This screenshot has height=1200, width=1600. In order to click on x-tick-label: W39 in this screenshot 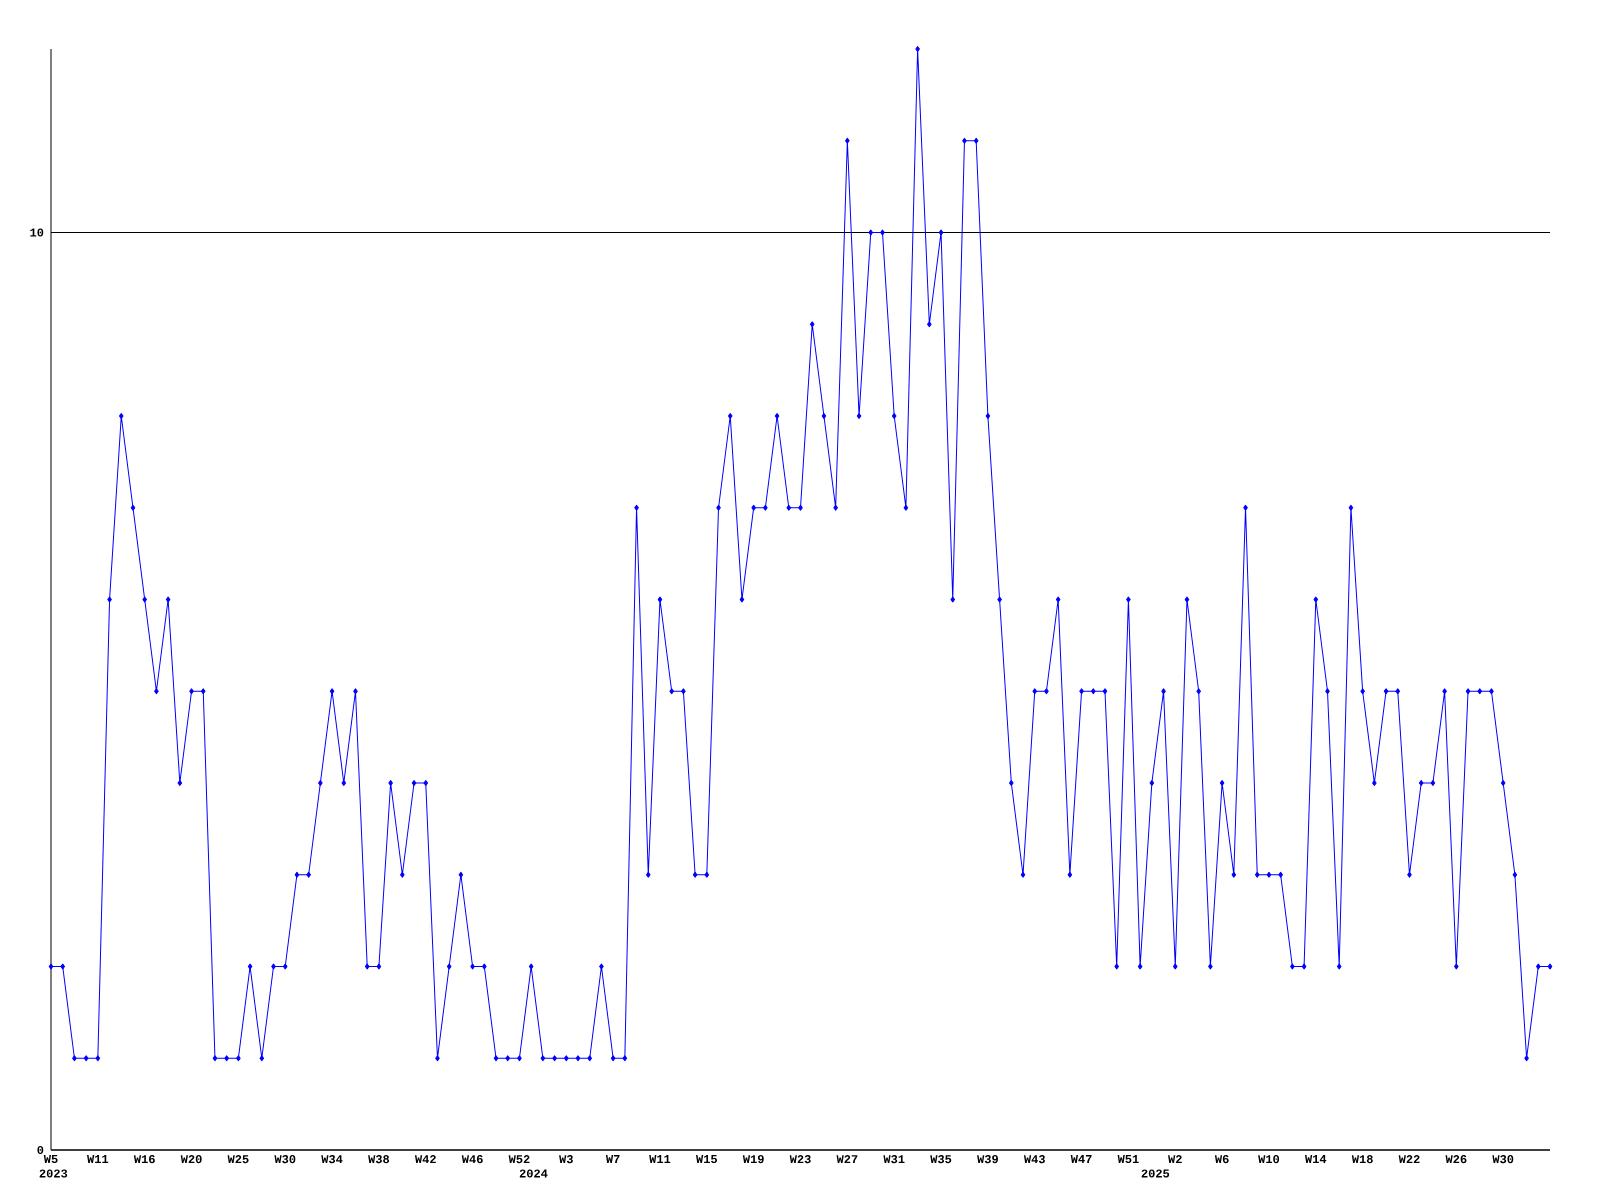, I will do `click(987, 1159)`.